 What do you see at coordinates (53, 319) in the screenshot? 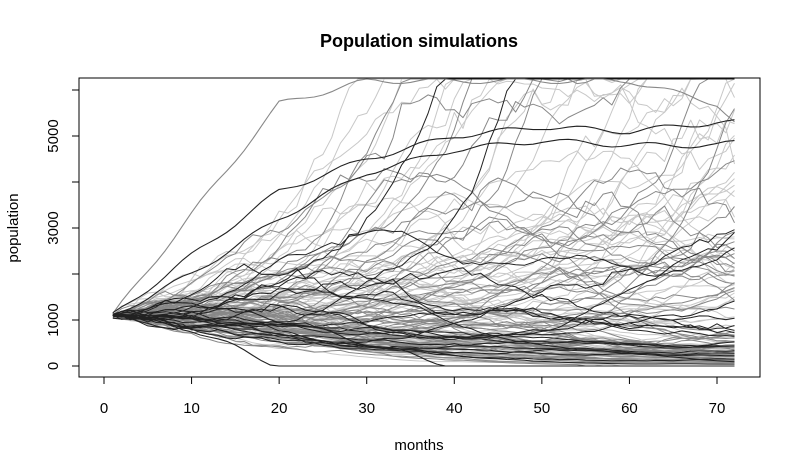
I see `y-tick-label: 1000` at bounding box center [53, 319].